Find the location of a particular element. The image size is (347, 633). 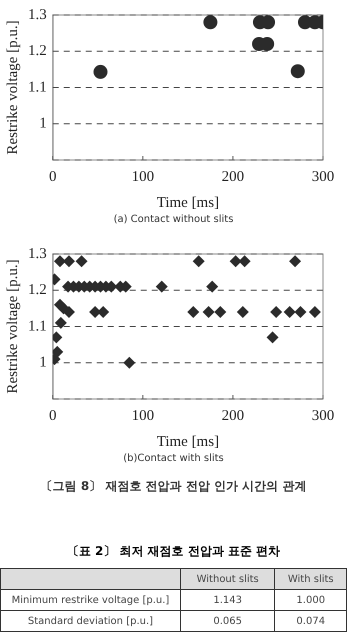

text: 0.074 is located at coordinates (311, 621).